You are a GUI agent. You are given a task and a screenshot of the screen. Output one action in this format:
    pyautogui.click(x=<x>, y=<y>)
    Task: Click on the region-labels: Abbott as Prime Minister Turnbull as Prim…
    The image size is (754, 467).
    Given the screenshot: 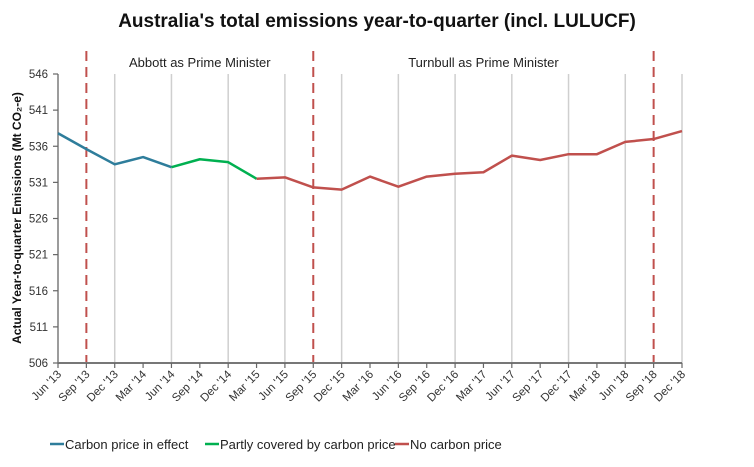 What is the action you would take?
    pyautogui.click(x=344, y=62)
    